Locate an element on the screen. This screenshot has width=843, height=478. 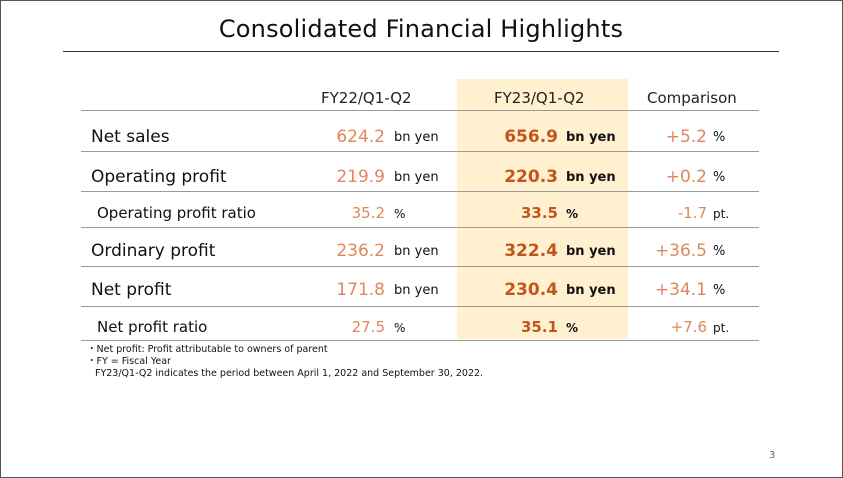
page-number: 3 is located at coordinates (772, 455).